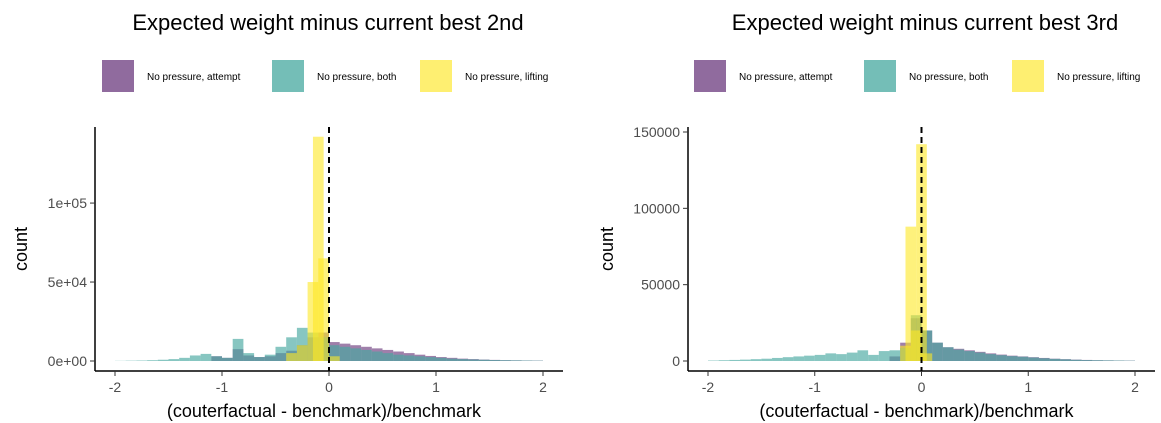  Describe the element at coordinates (660, 285) in the screenshot. I see `y-tick-label: 50000` at that location.